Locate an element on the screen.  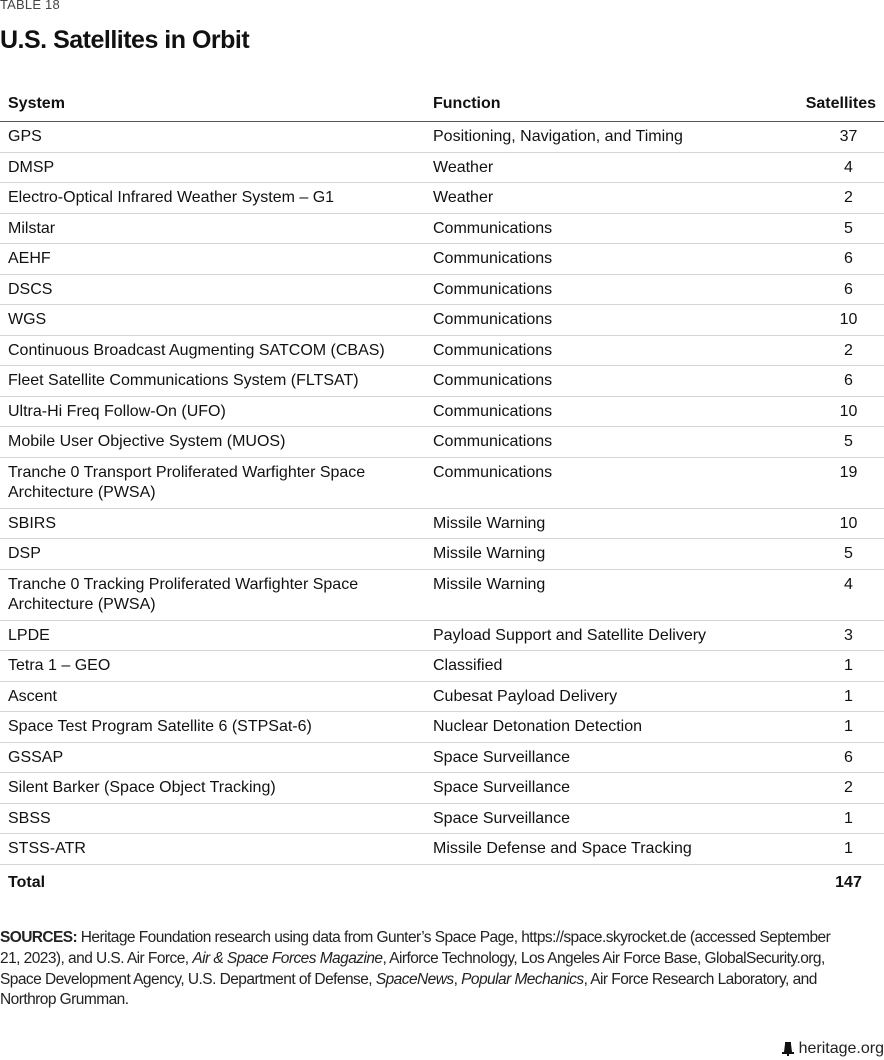
table-row: DSP Missile Warning 5 is located at coordinates (442, 554).